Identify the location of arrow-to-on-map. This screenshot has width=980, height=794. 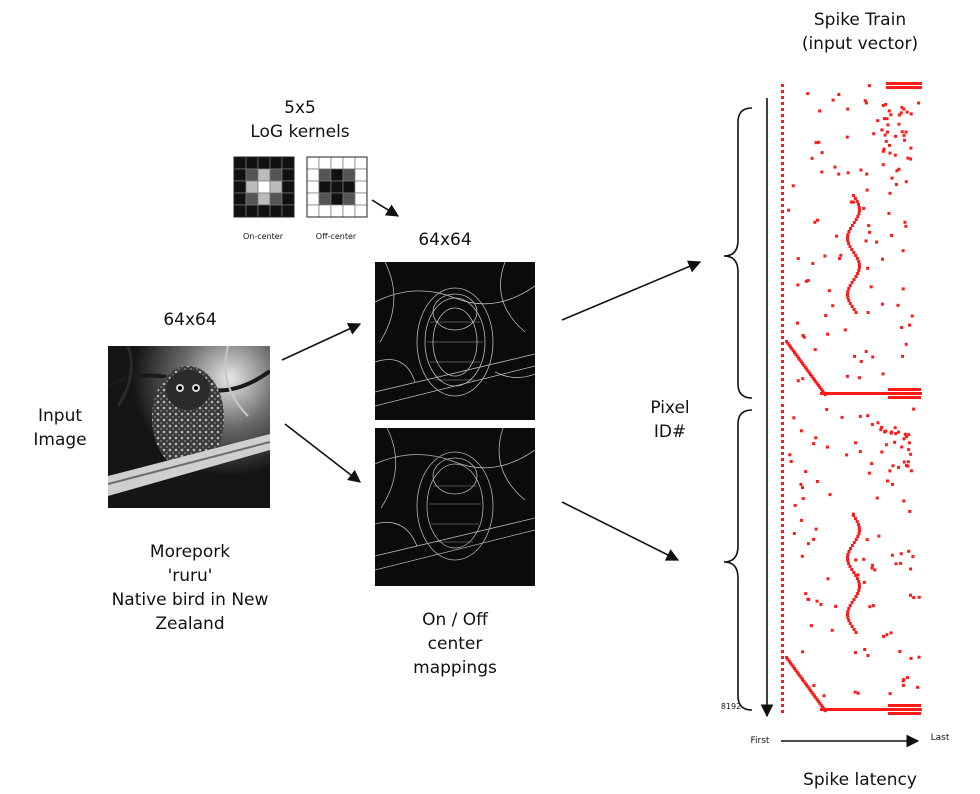
(321, 342).